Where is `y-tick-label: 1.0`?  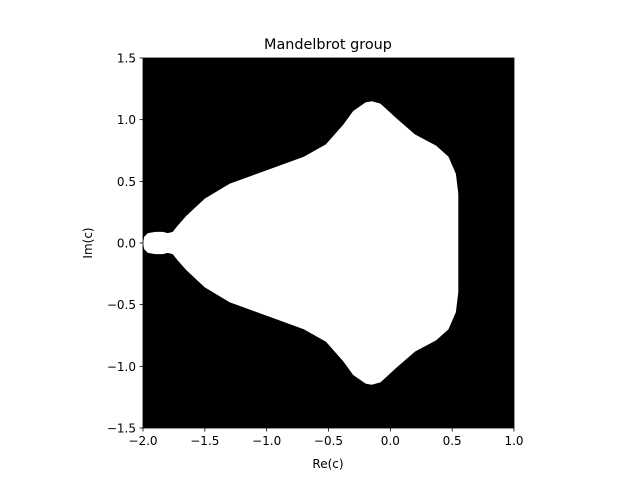
y-tick-label: 1.0 is located at coordinates (126, 120).